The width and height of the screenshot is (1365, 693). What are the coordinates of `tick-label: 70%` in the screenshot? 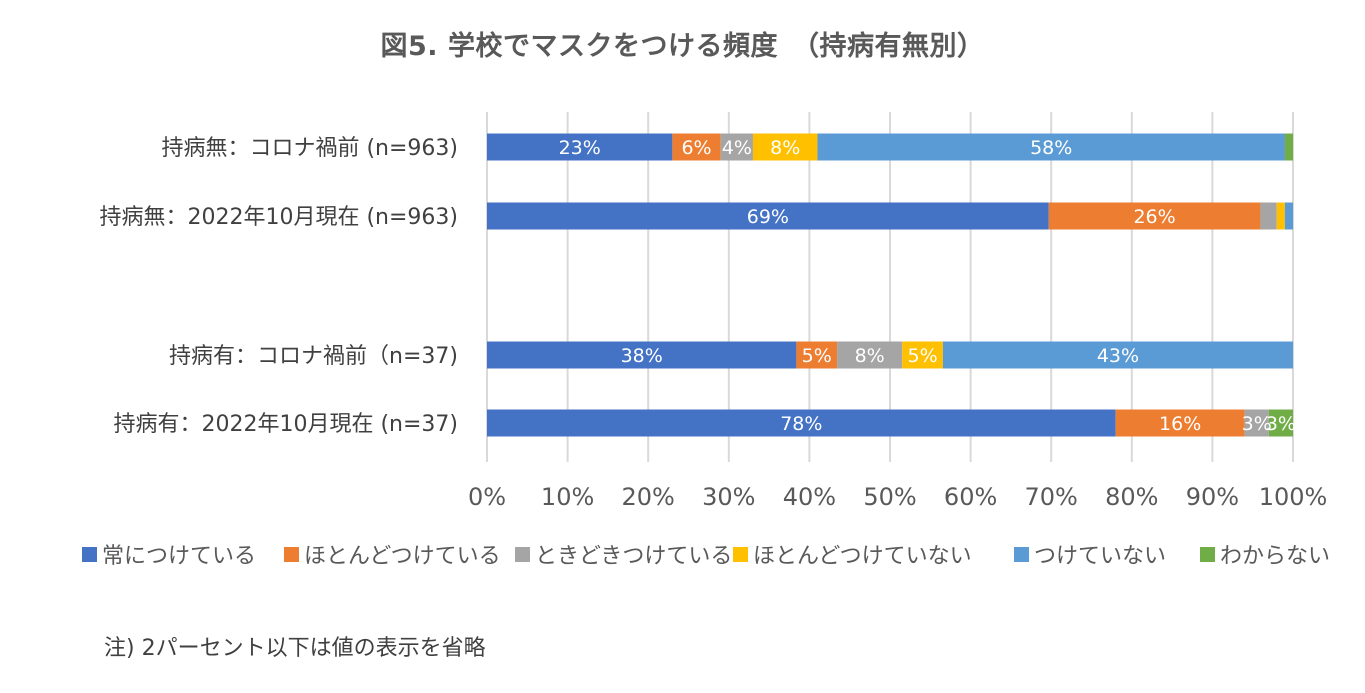 It's located at (1051, 497).